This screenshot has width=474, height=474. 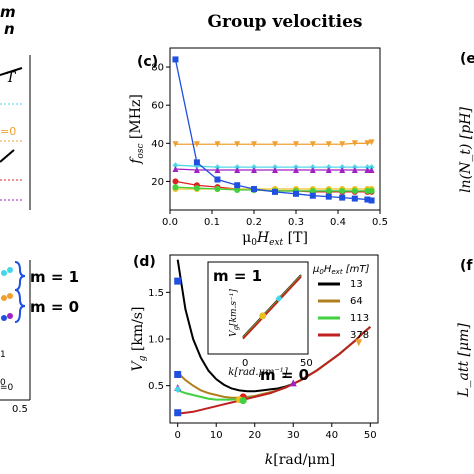 What do you see at coordinates (296, 222) in the screenshot?
I see `panel-c-xtick-label: 0.3` at bounding box center [296, 222].